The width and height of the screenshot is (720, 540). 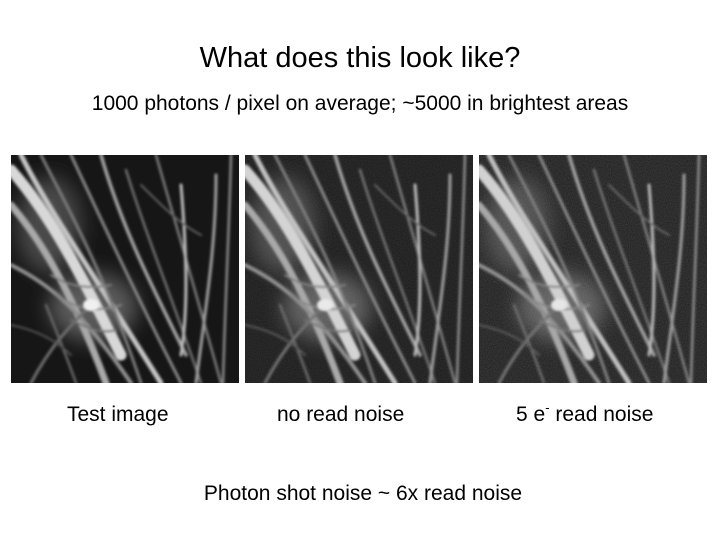 I want to click on test-image, so click(x=125, y=269).